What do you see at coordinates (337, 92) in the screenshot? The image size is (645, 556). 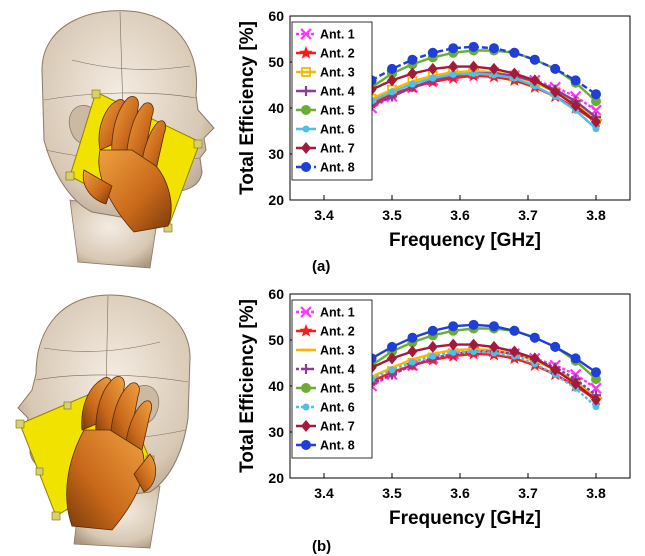 I see `legend-entry: Ant. 4` at bounding box center [337, 92].